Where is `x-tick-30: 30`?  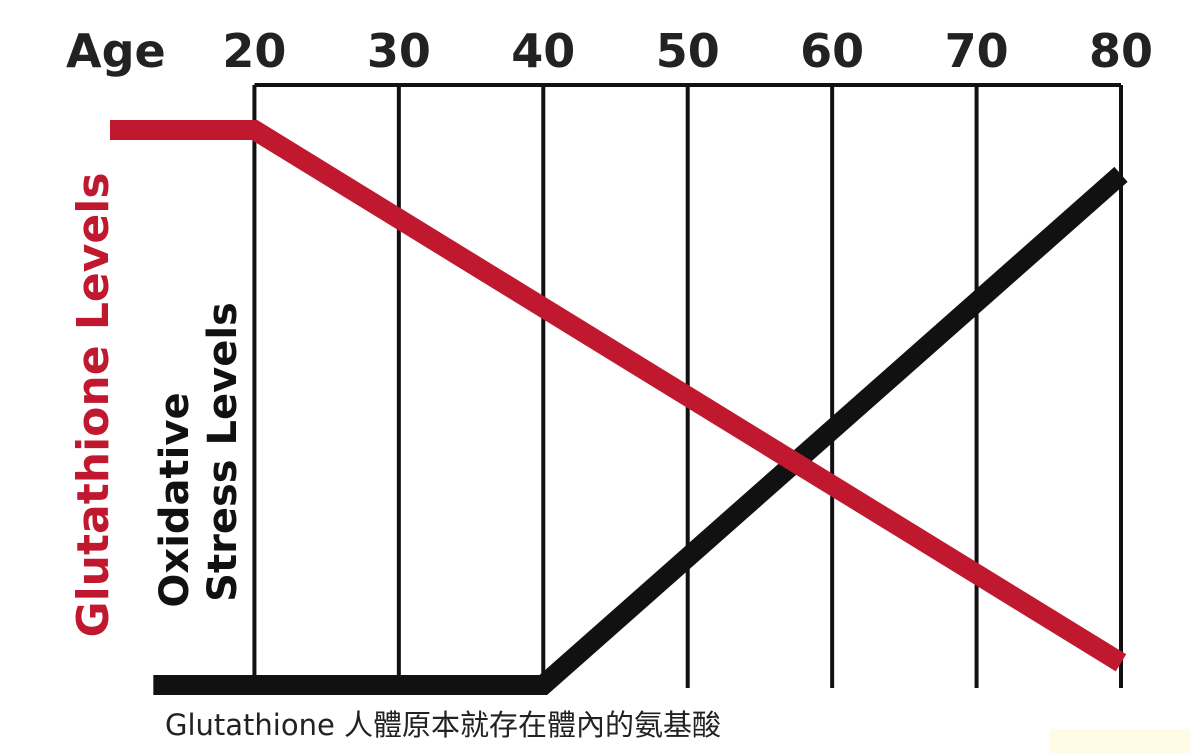 x-tick-30: 30 is located at coordinates (399, 51).